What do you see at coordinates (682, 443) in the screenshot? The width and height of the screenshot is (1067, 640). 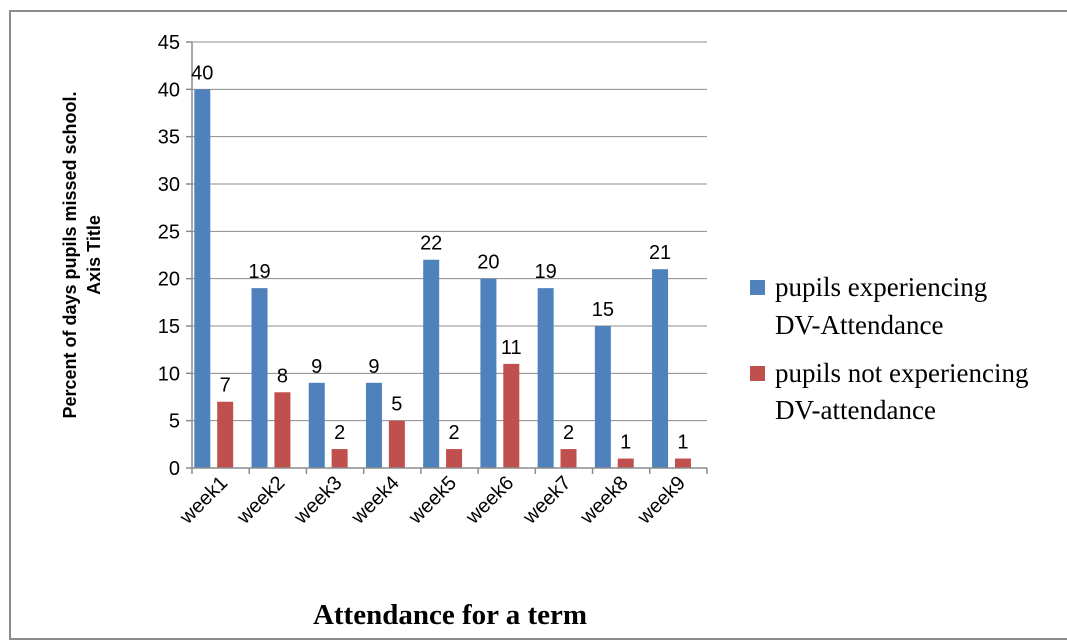 I see `data-label-series-2-week9: 1` at bounding box center [682, 443].